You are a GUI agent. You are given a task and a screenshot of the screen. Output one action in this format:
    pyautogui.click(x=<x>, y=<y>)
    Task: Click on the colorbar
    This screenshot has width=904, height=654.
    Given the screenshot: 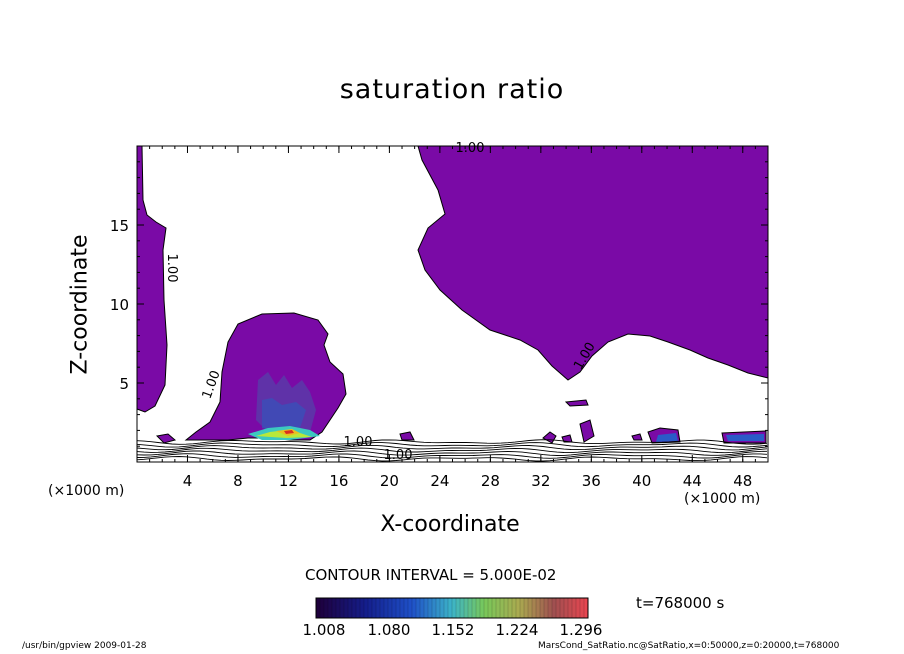 What is the action you would take?
    pyautogui.click(x=452, y=608)
    